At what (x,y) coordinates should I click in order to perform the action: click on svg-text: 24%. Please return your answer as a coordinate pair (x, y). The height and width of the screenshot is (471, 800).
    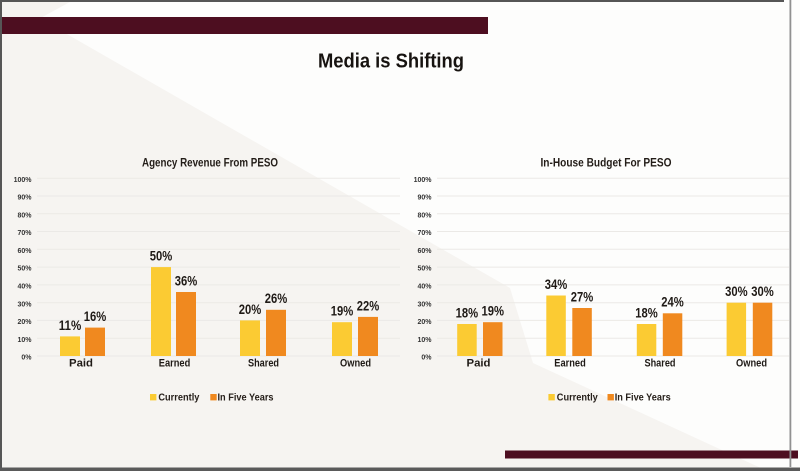
    Looking at the image, I should click on (672, 302).